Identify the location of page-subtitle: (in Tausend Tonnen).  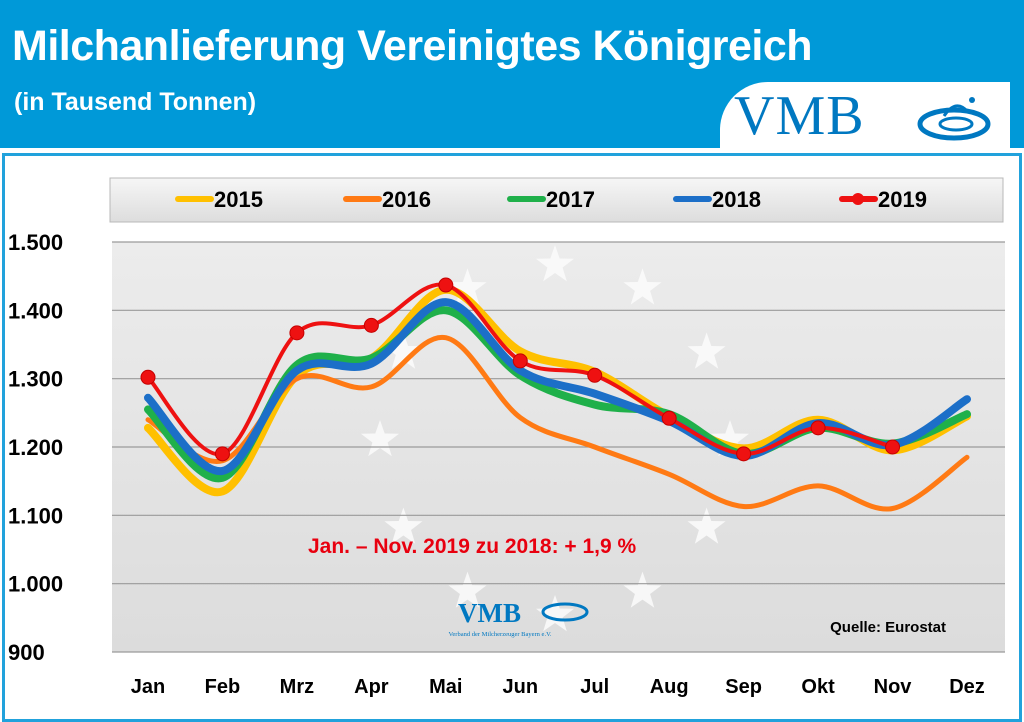
(135, 102).